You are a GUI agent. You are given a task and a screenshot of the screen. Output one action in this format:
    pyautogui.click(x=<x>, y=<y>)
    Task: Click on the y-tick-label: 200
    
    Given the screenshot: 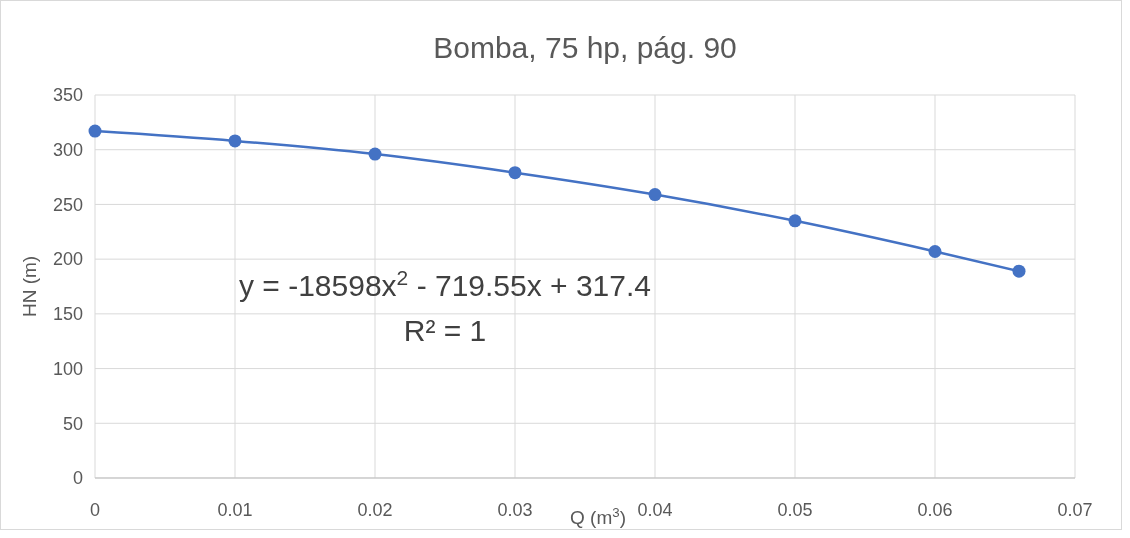 What is the action you would take?
    pyautogui.click(x=67, y=259)
    